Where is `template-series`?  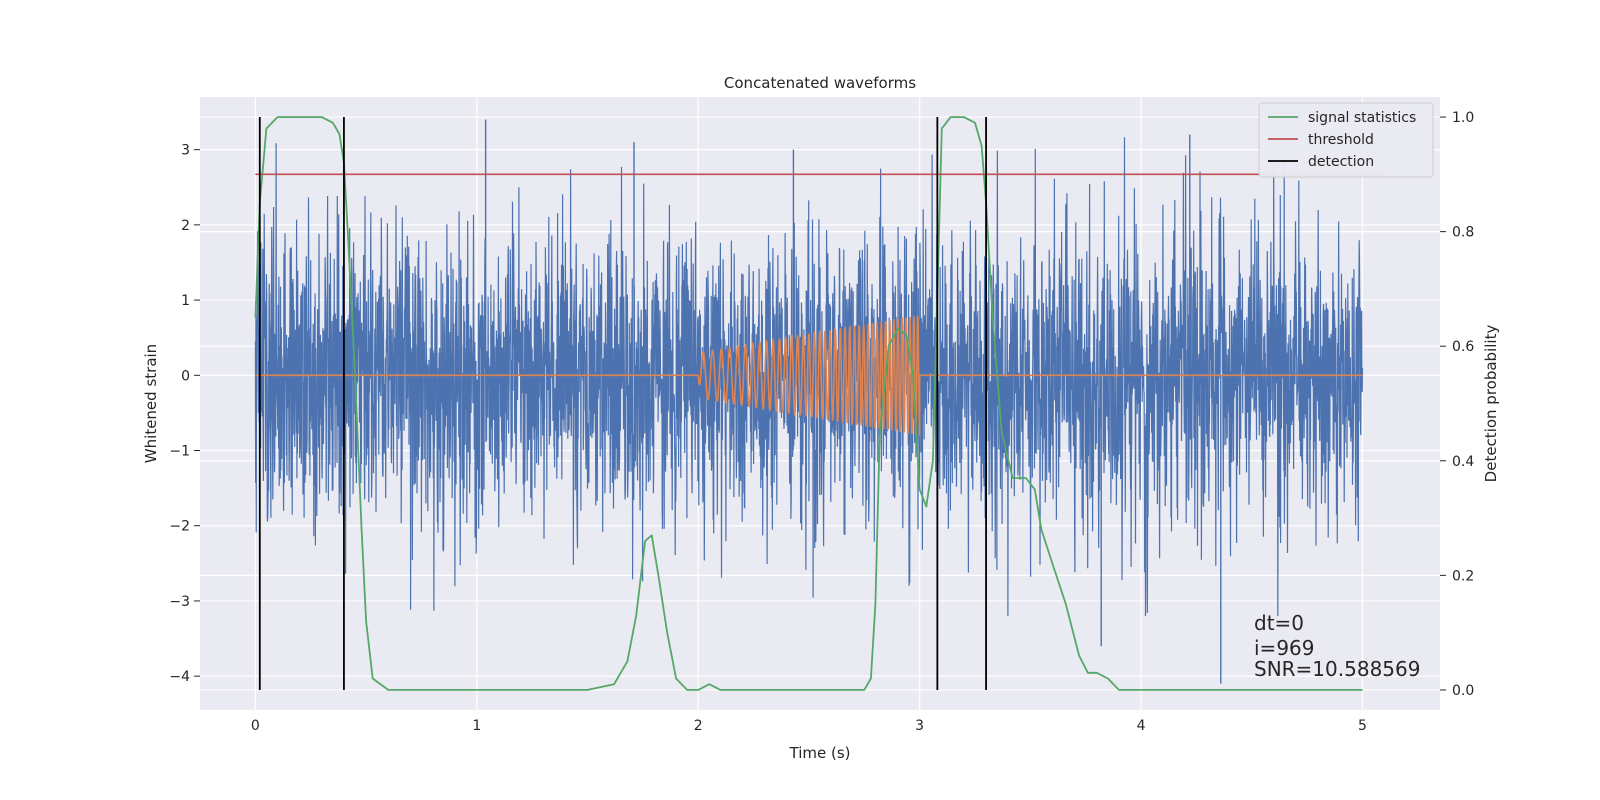 template-series is located at coordinates (809, 375).